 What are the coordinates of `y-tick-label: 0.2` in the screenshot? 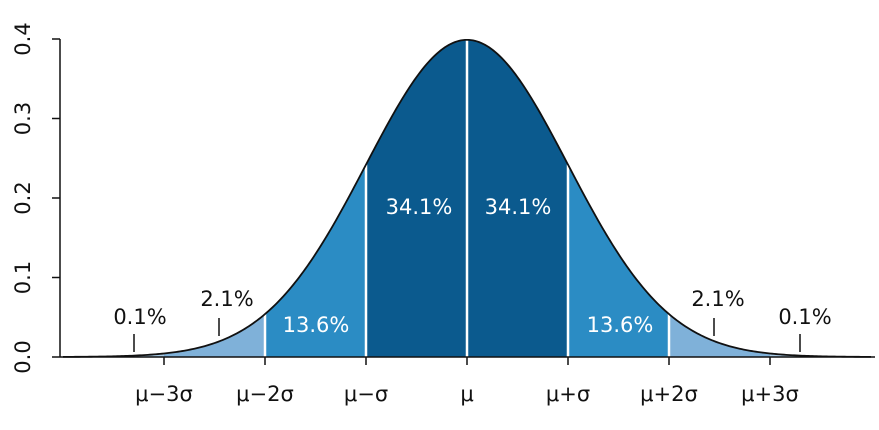 It's located at (23, 197).